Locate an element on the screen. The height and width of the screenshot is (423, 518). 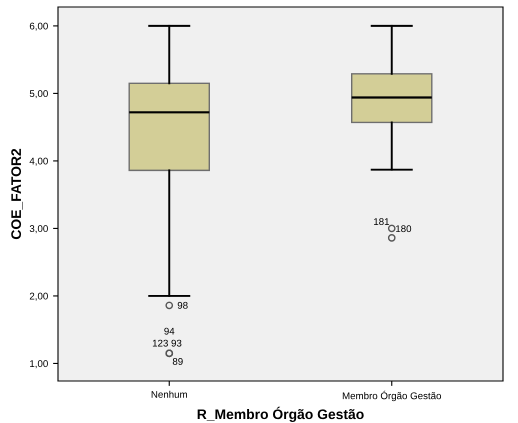
annotation: 94 is located at coordinates (169, 331).